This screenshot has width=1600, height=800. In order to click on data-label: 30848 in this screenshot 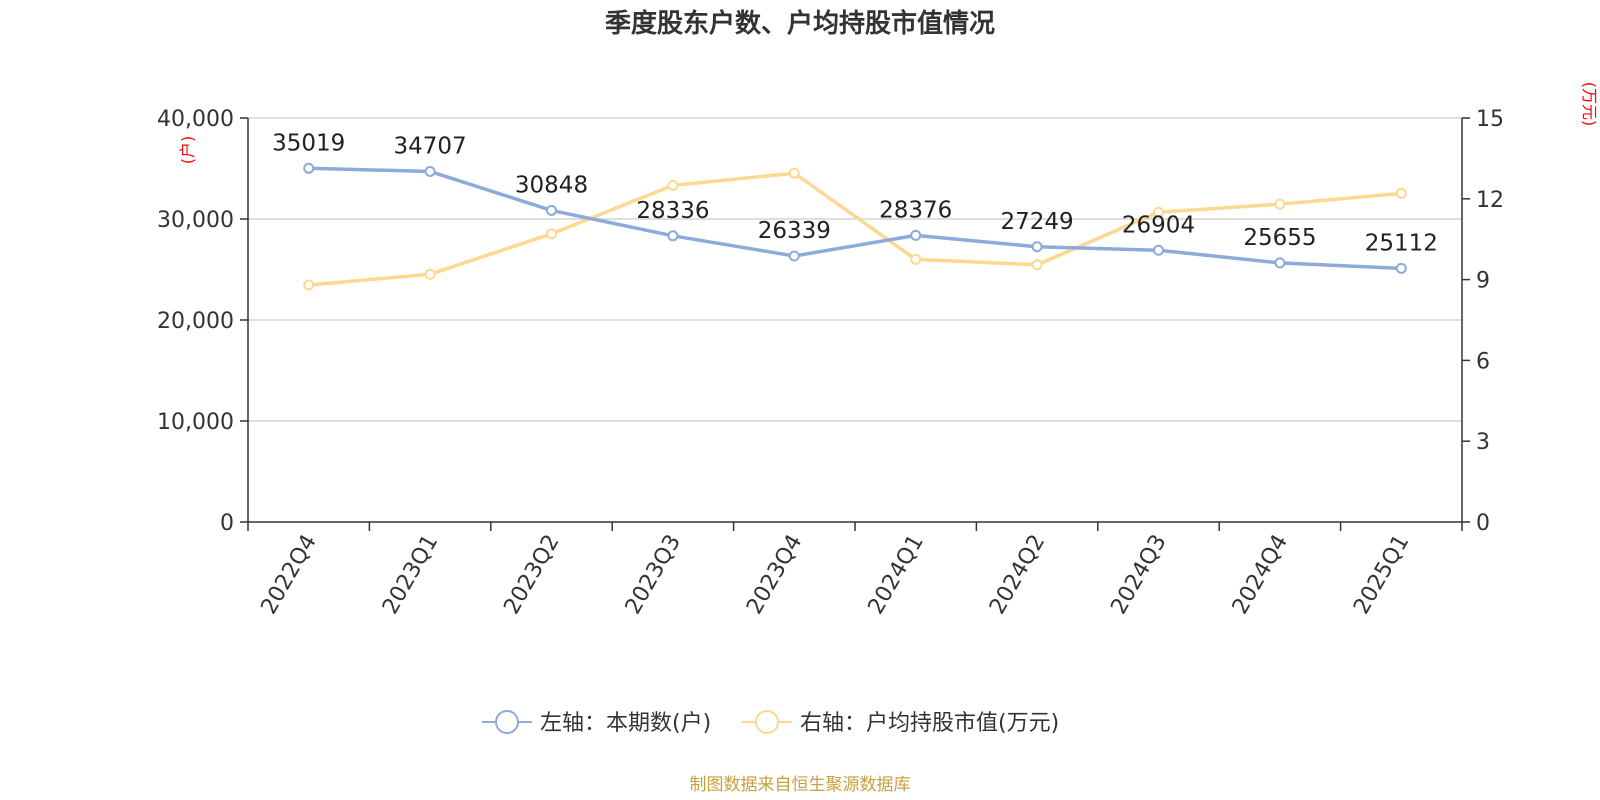, I will do `click(551, 185)`.